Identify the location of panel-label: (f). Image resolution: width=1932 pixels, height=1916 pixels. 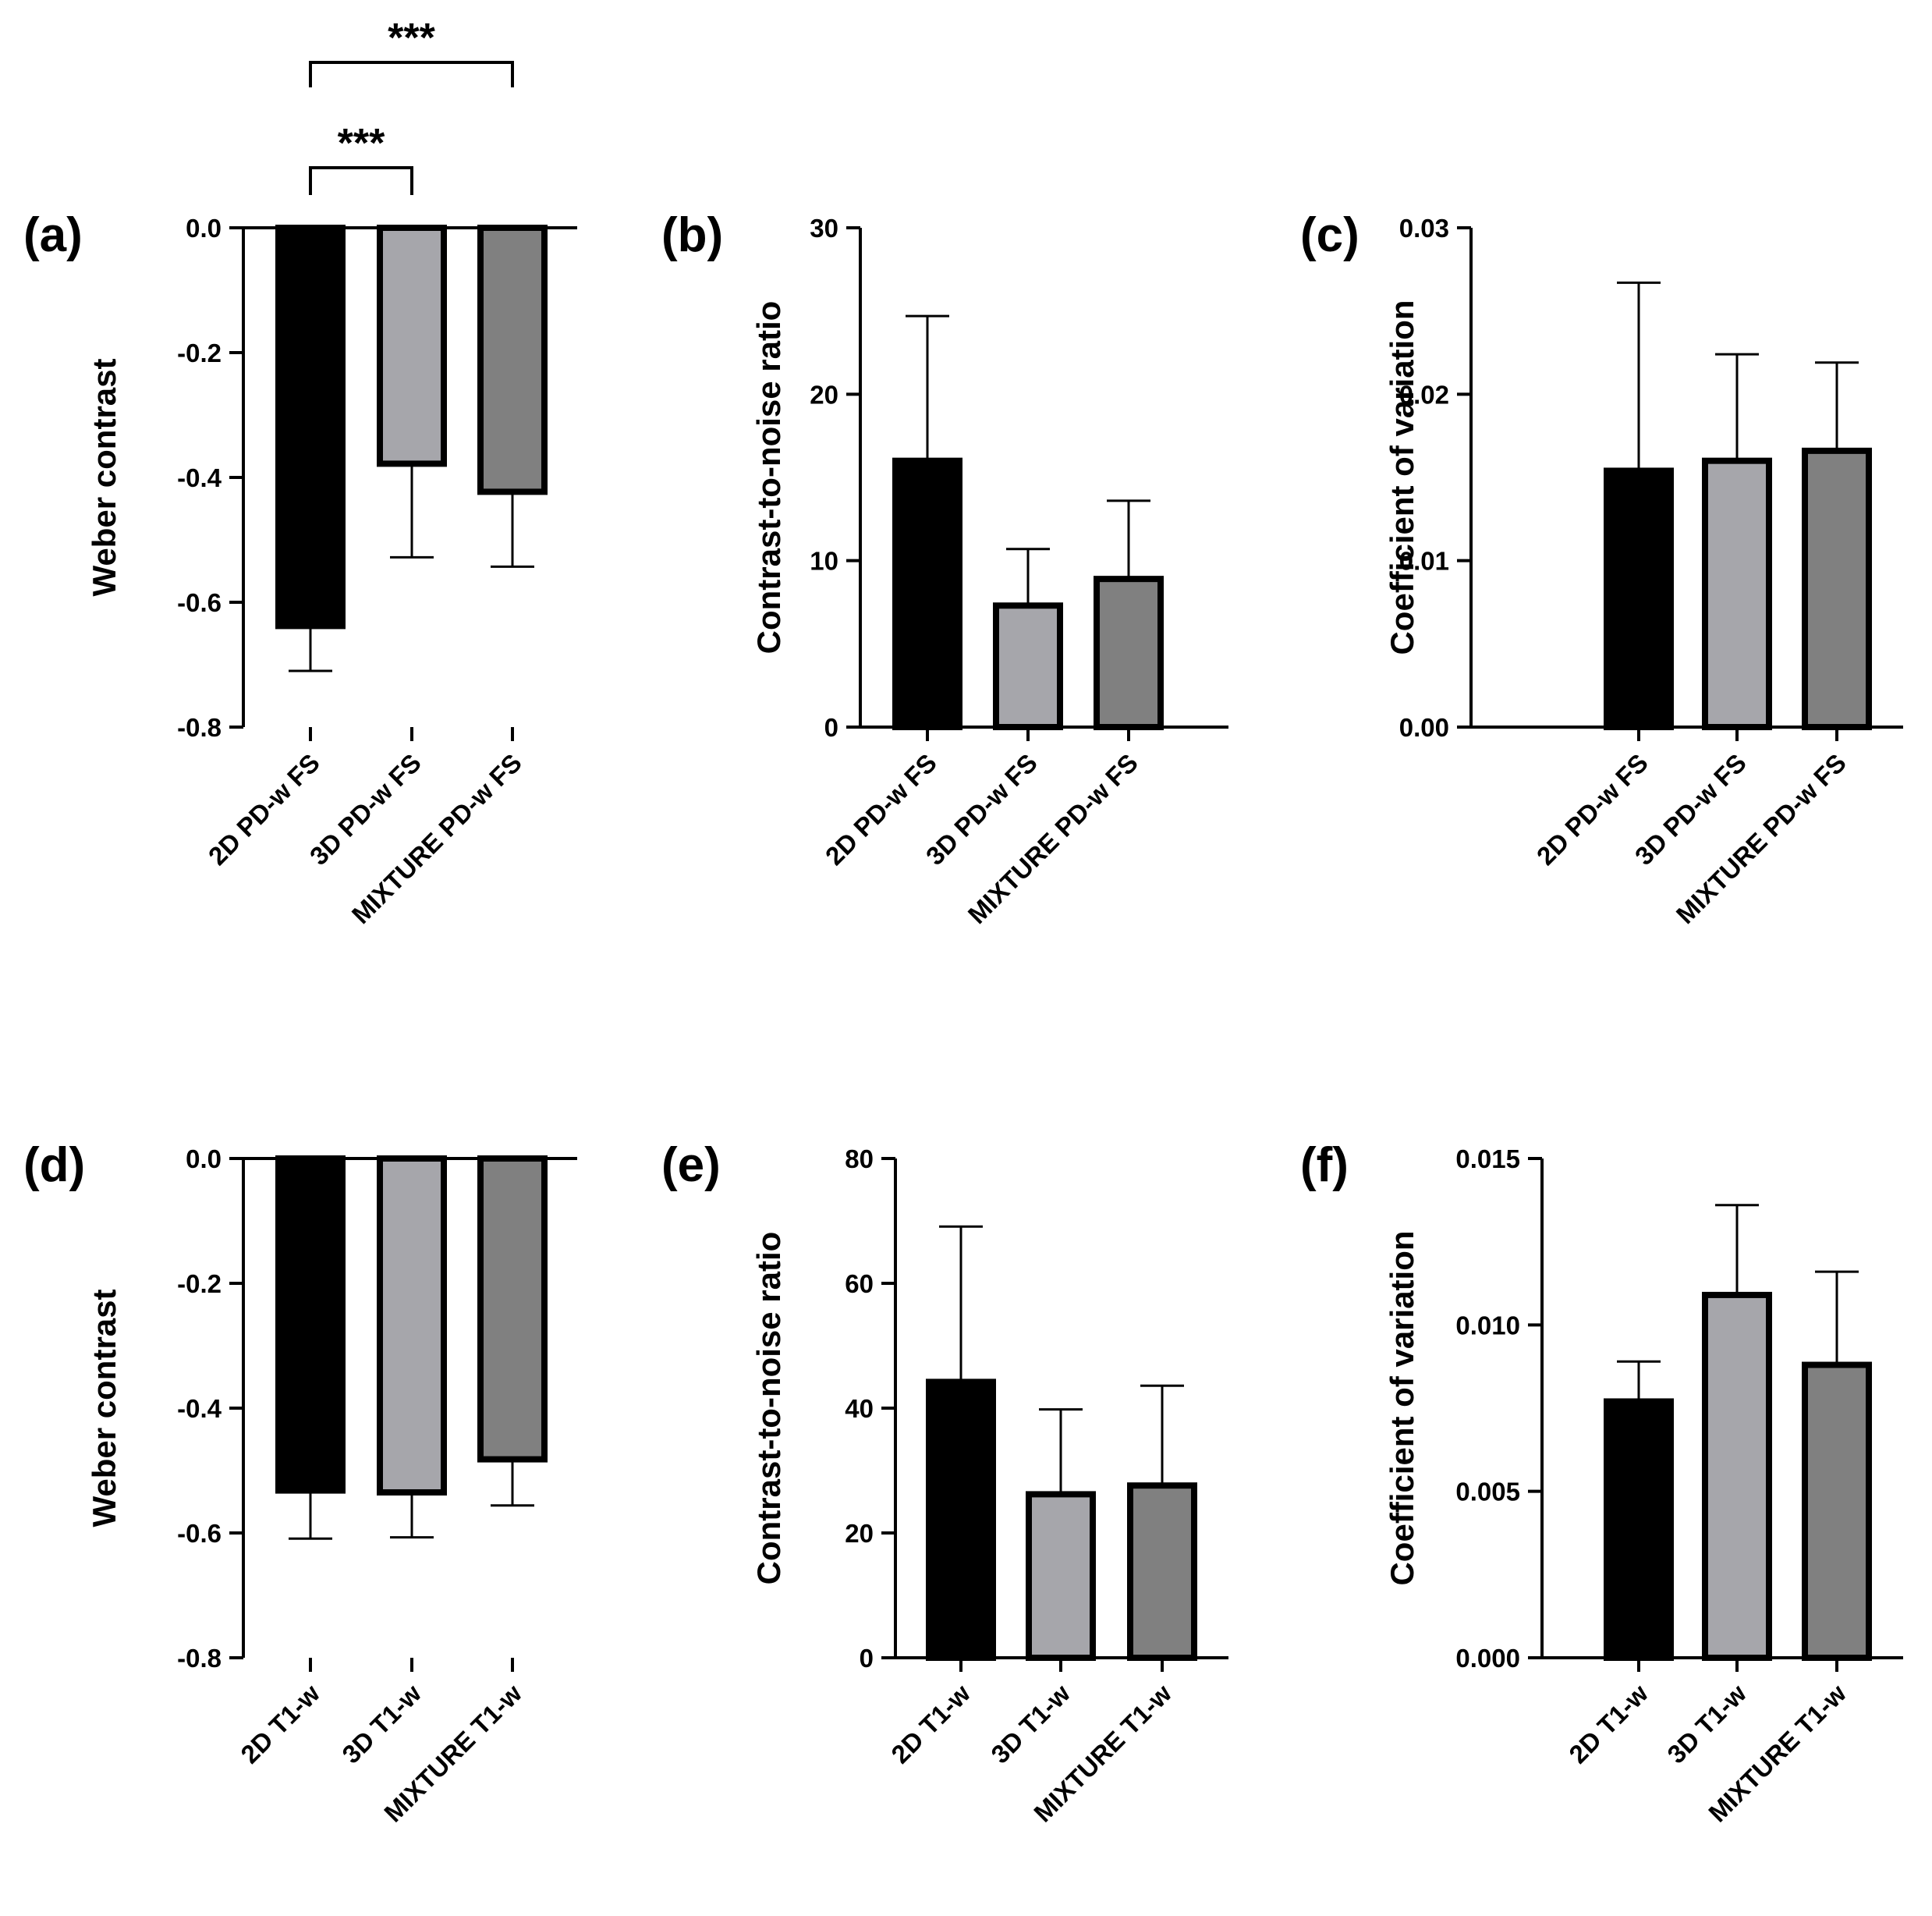
(1324, 1165).